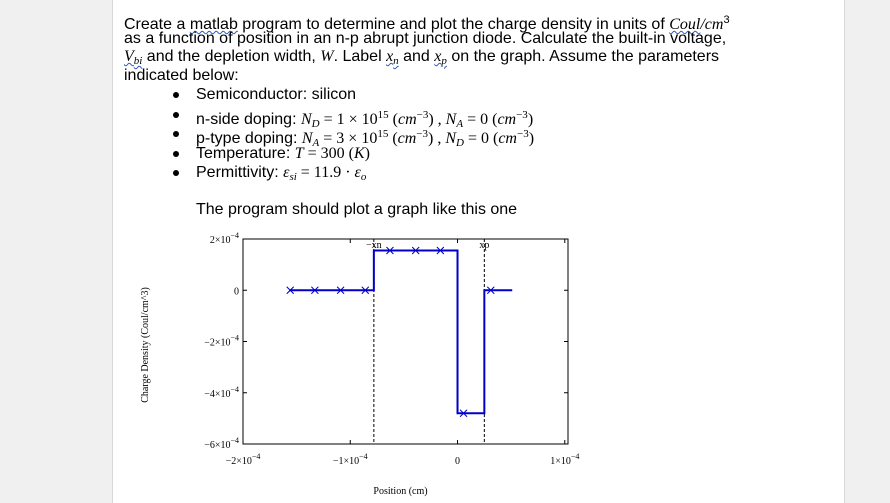  I want to click on text-run: bi, so click(138, 61).